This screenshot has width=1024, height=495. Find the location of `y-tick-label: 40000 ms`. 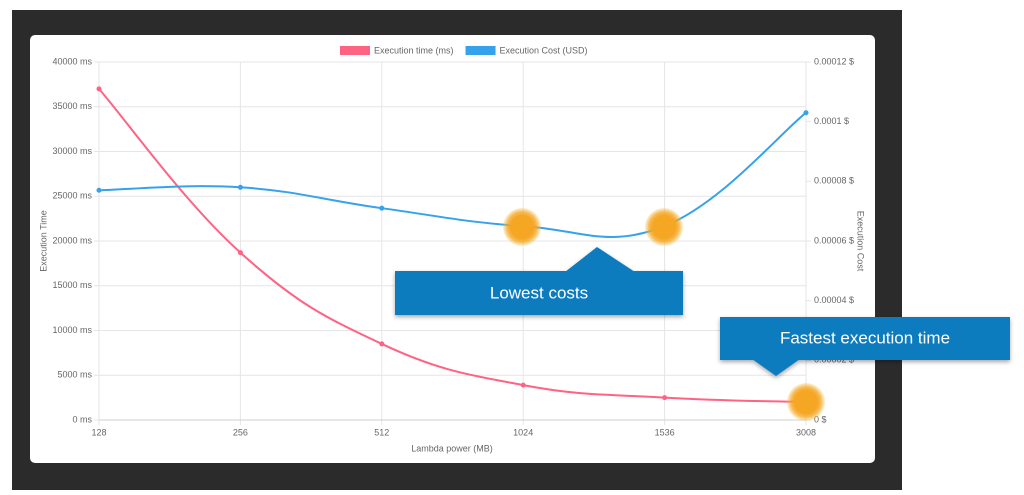

y-tick-label: 40000 ms is located at coordinates (72, 61).